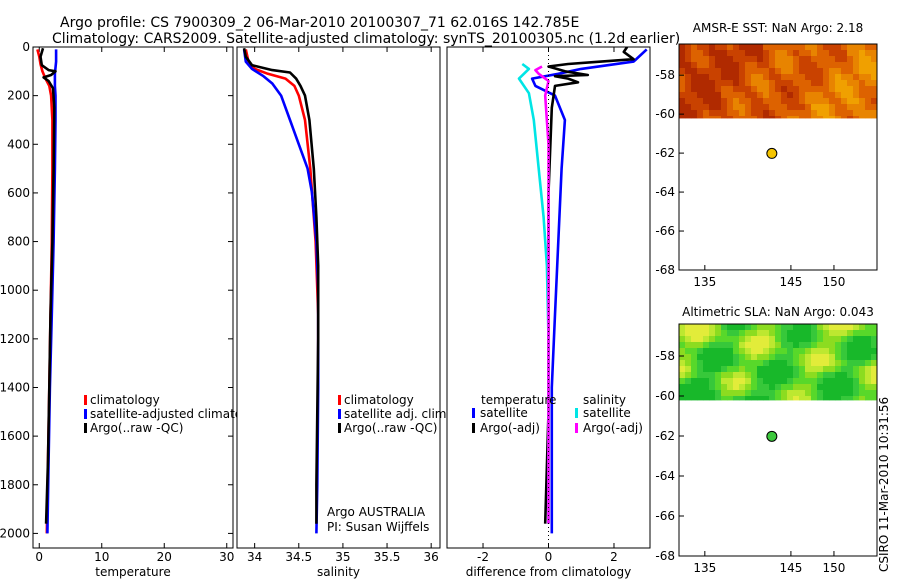  Describe the element at coordinates (665, 270) in the screenshot. I see `sst_map-ytick-label: -68` at that location.